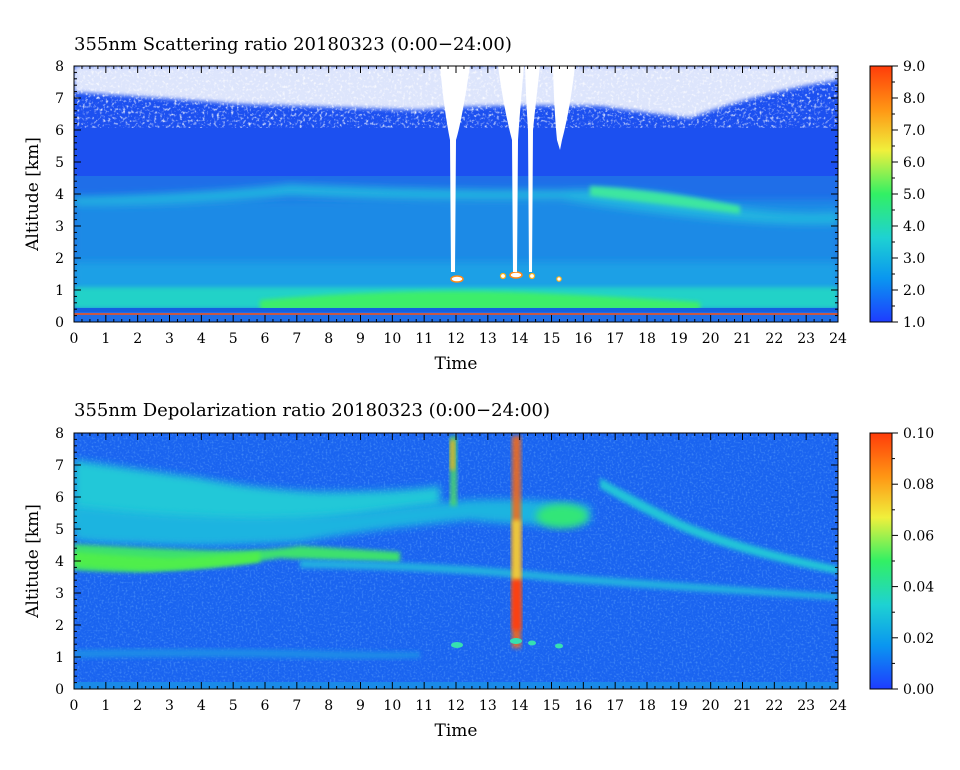 This screenshot has width=960, height=770. I want to click on scattering-colorbar-ticks: 1.0 2.0 3.0 4.0 5.0 6.0 7.0 8.0 9.0, so click(908, 195).